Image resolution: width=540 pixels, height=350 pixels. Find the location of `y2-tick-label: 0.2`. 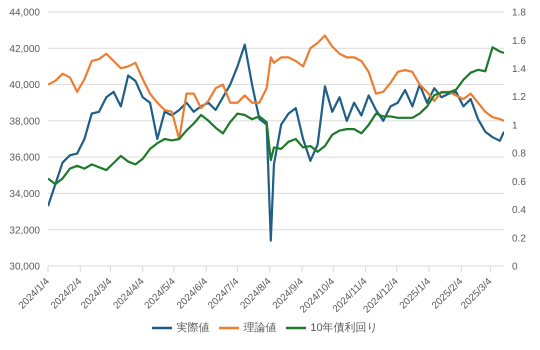

y2-tick-label: 0.2 is located at coordinates (519, 238).